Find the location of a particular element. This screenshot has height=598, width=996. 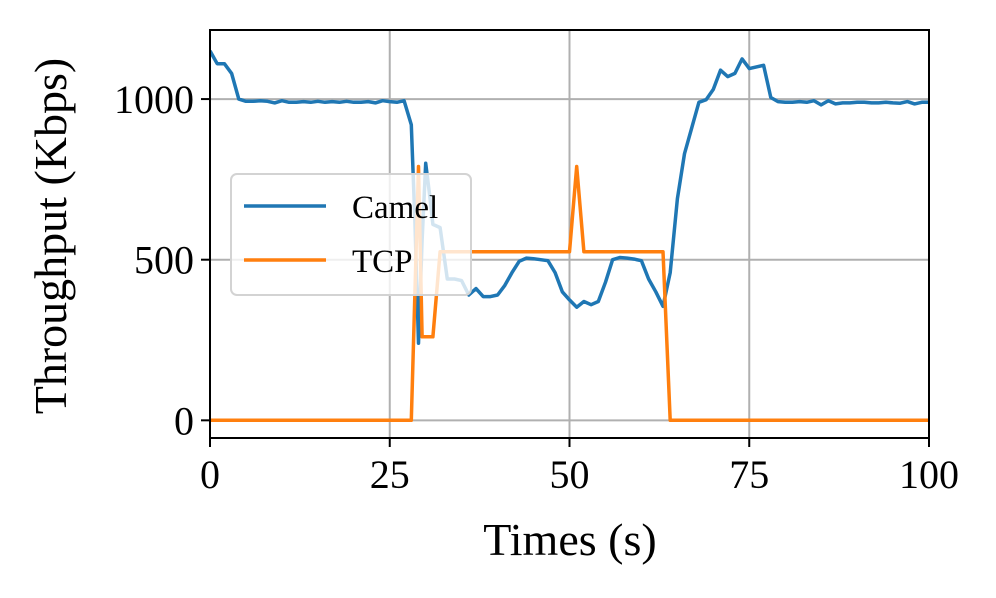

legend-label-tcp: TCP is located at coordinates (382, 262).